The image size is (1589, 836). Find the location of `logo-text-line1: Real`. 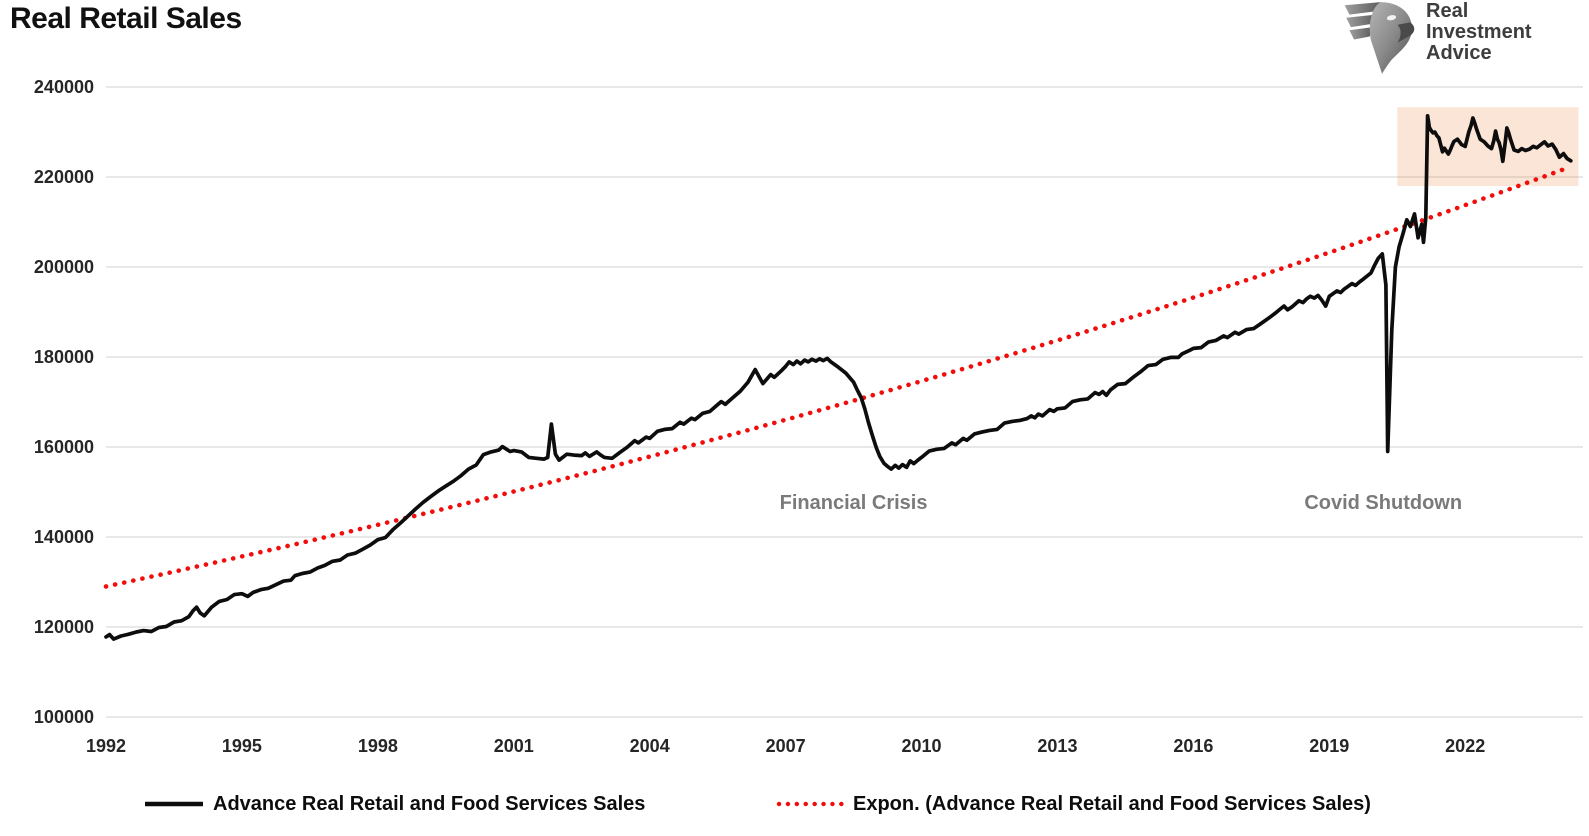

logo-text-line1: Real is located at coordinates (1447, 11).